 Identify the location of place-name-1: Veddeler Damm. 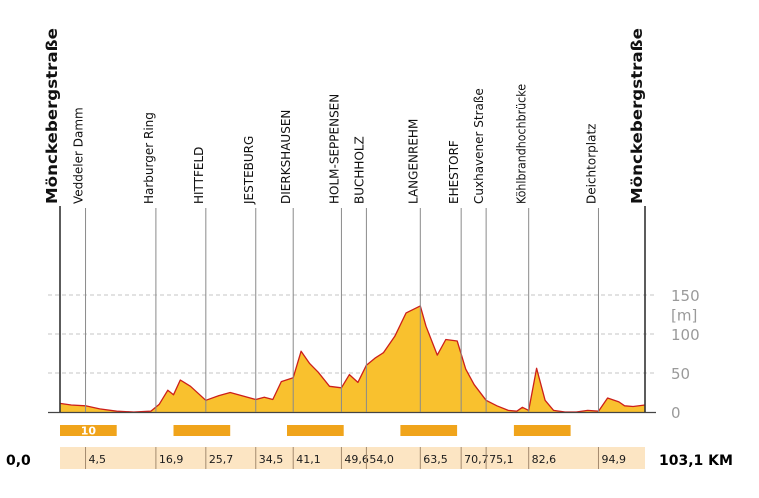
(79, 155).